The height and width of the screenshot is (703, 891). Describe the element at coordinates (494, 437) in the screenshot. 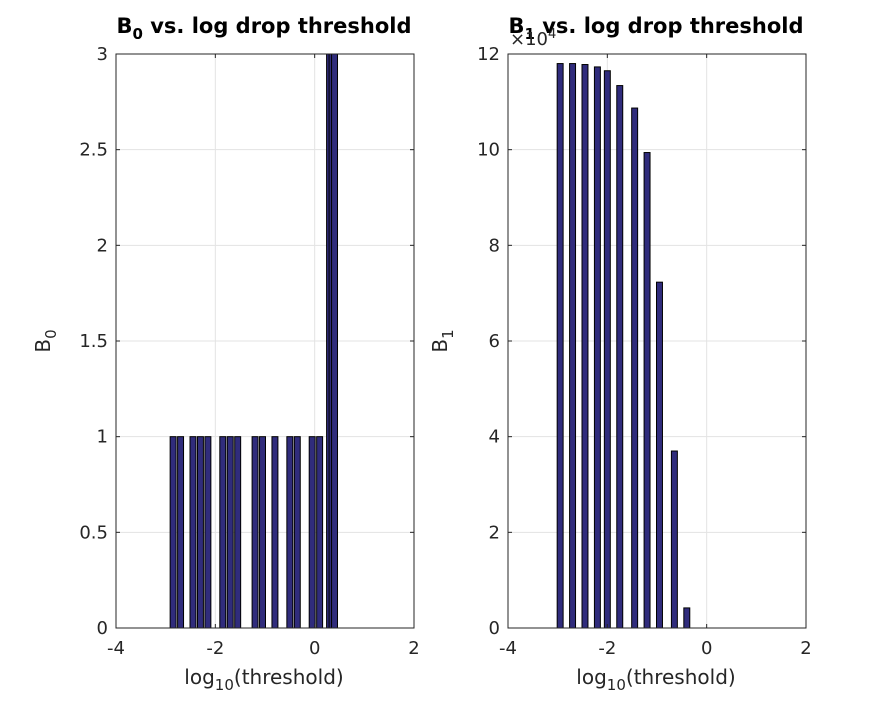

I see `y-tick-label: 4` at that location.